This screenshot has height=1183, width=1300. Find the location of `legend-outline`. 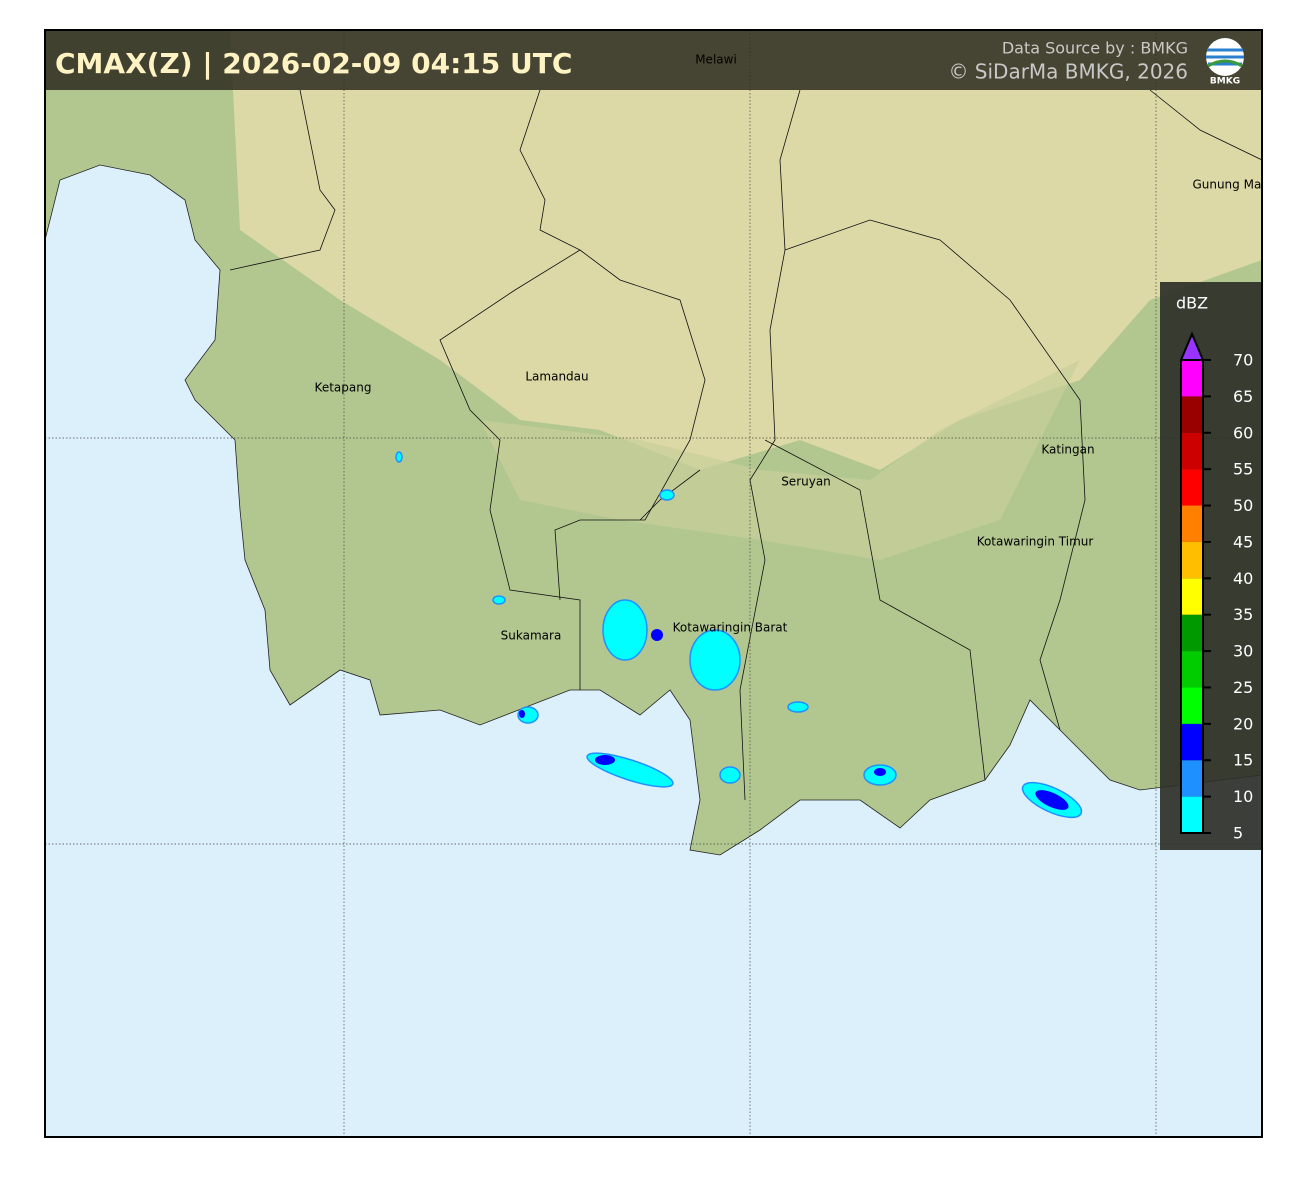

legend-outline is located at coordinates (1192, 596).